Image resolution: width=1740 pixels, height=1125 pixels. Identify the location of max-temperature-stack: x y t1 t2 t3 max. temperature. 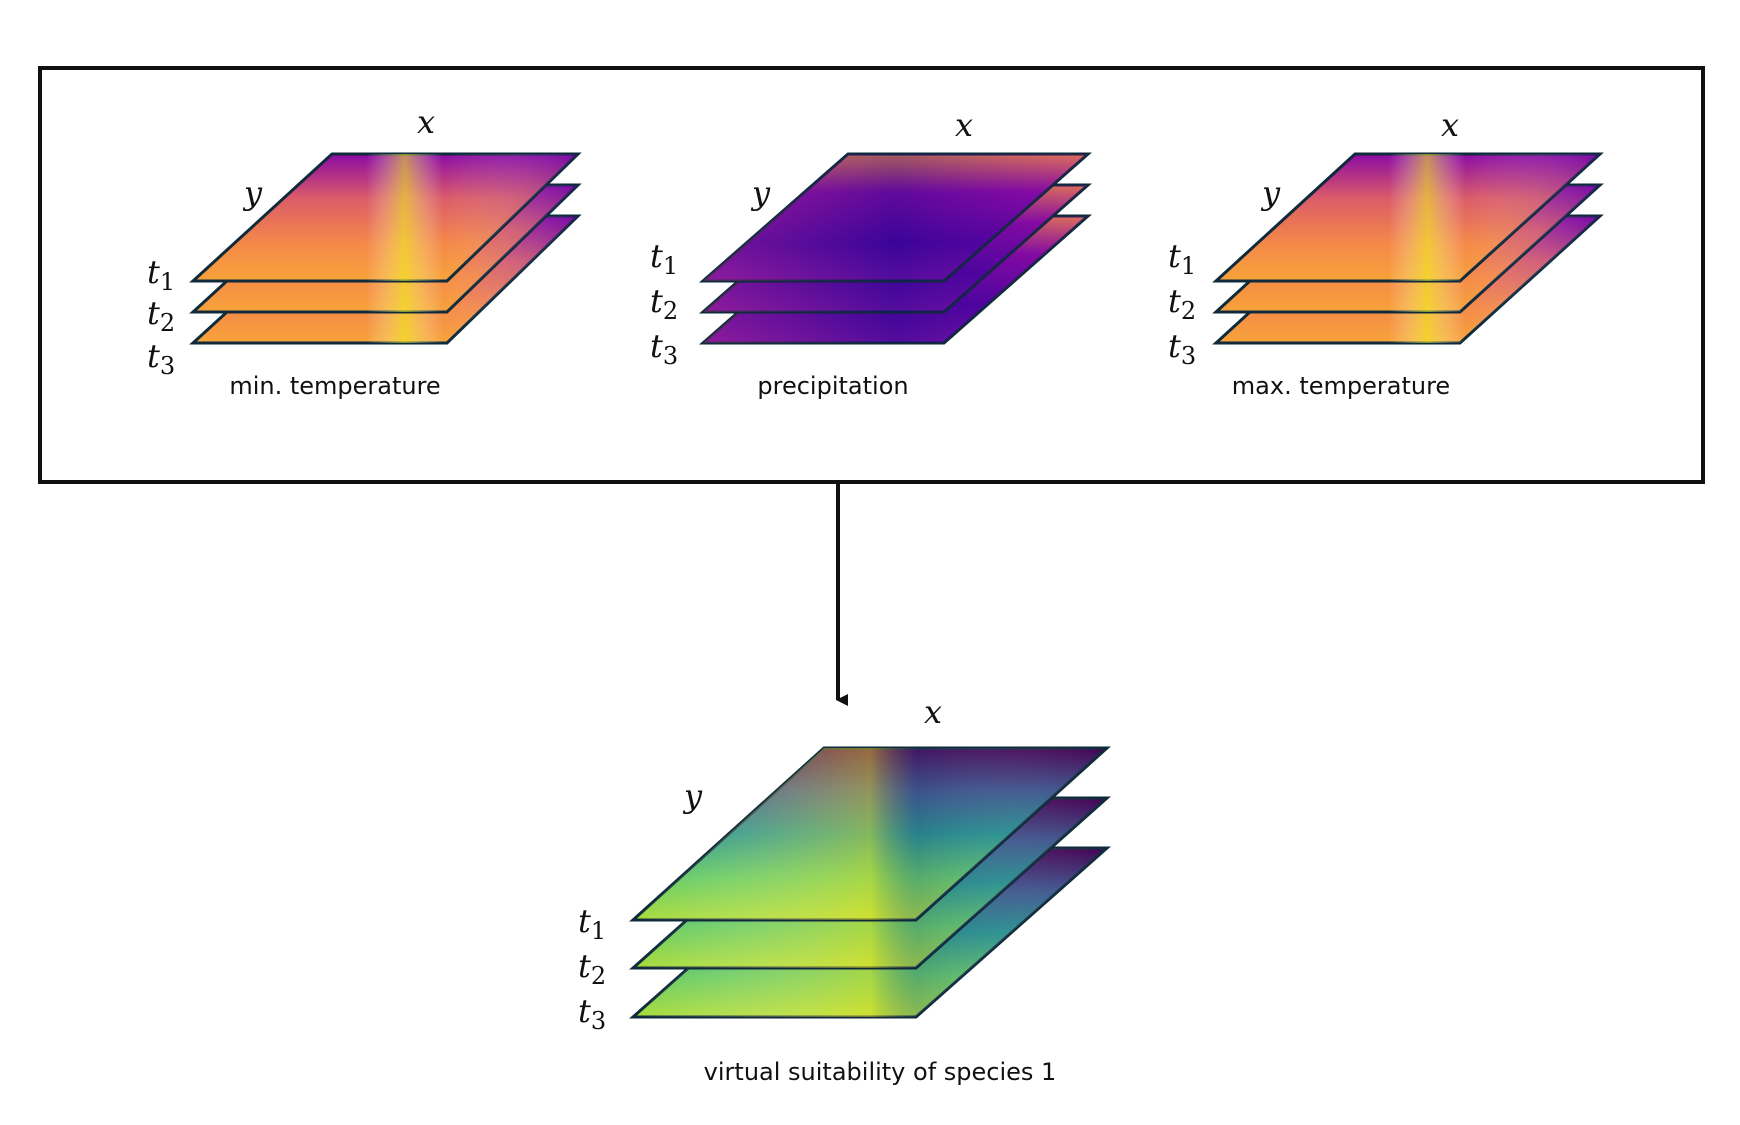
(1386, 253).